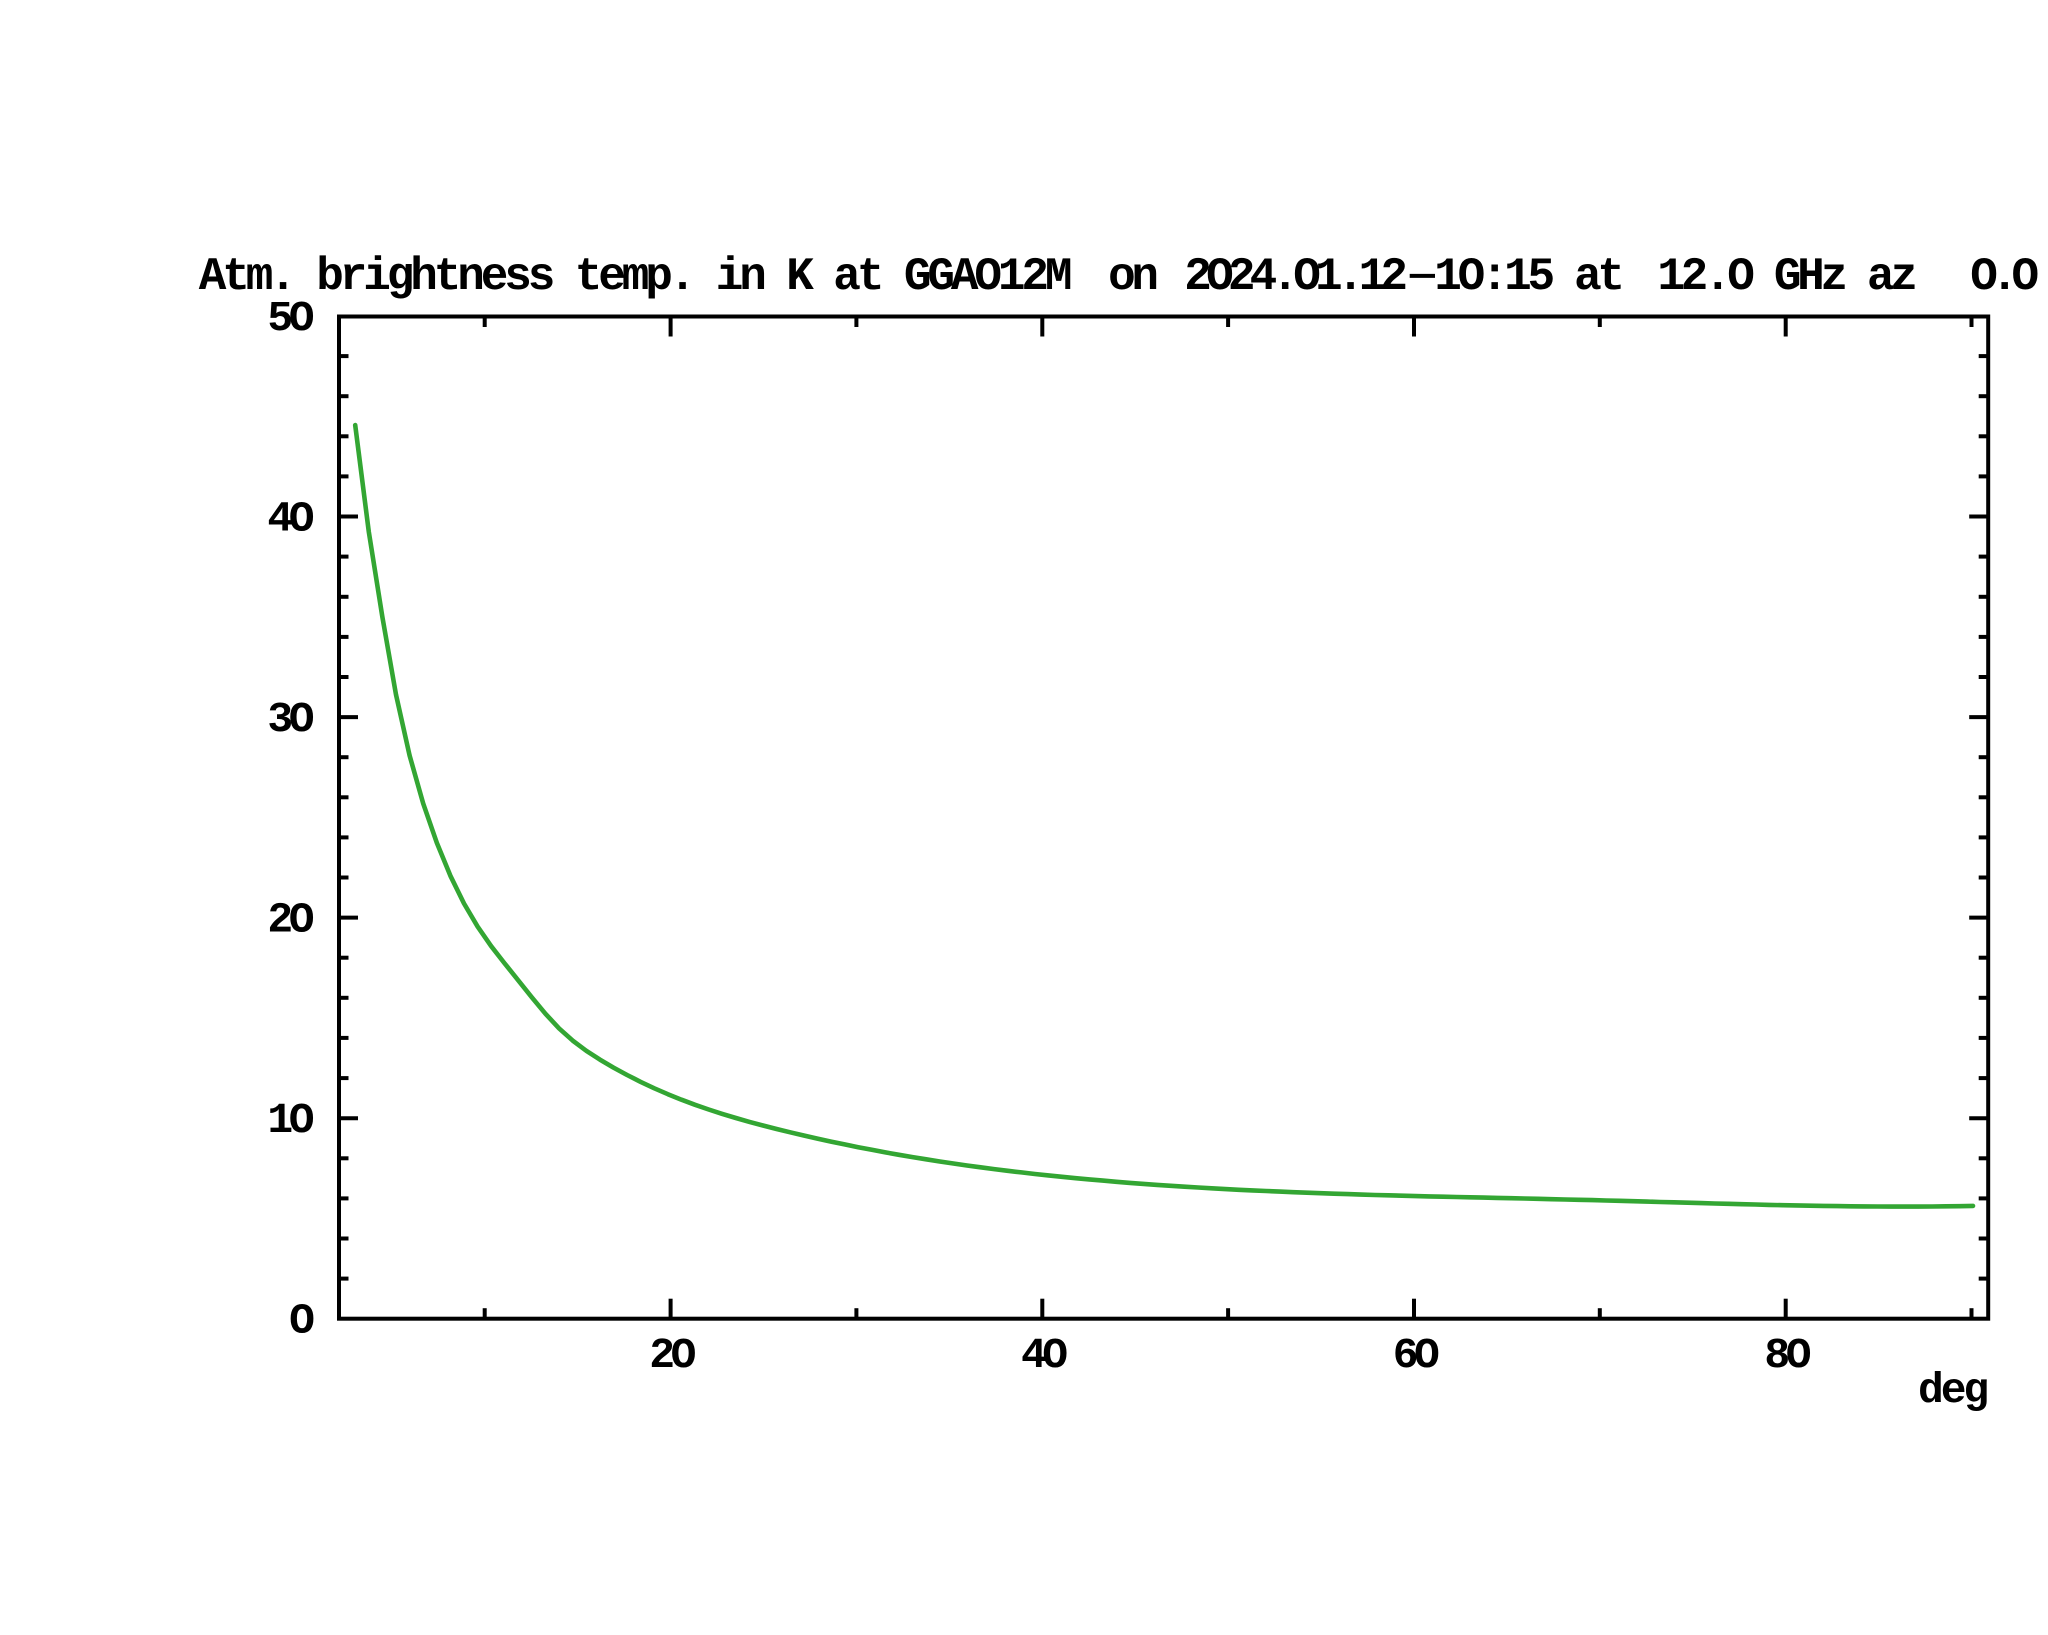 This screenshot has width=2048, height=1635. I want to click on svg-text: 1O:15 at, so click(1527, 277).